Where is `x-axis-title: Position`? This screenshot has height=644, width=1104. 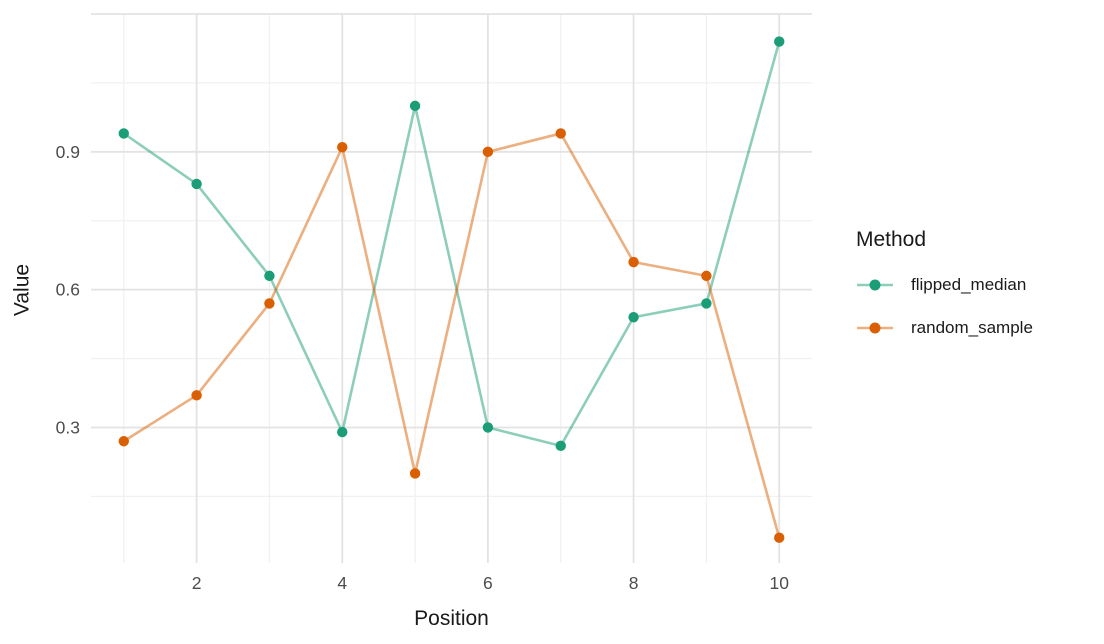 x-axis-title: Position is located at coordinates (451, 618).